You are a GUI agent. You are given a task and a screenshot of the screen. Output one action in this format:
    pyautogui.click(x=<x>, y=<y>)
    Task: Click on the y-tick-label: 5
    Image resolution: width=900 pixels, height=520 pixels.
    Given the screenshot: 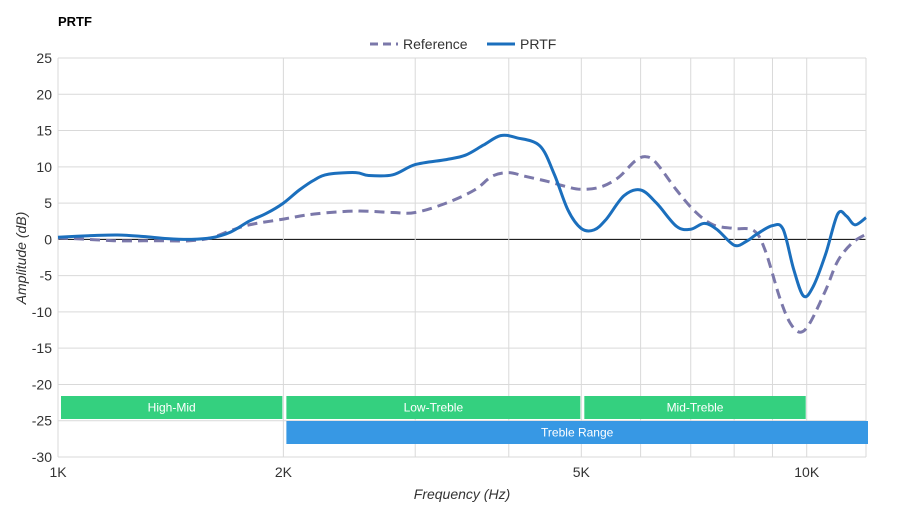 What is the action you would take?
    pyautogui.click(x=48, y=203)
    